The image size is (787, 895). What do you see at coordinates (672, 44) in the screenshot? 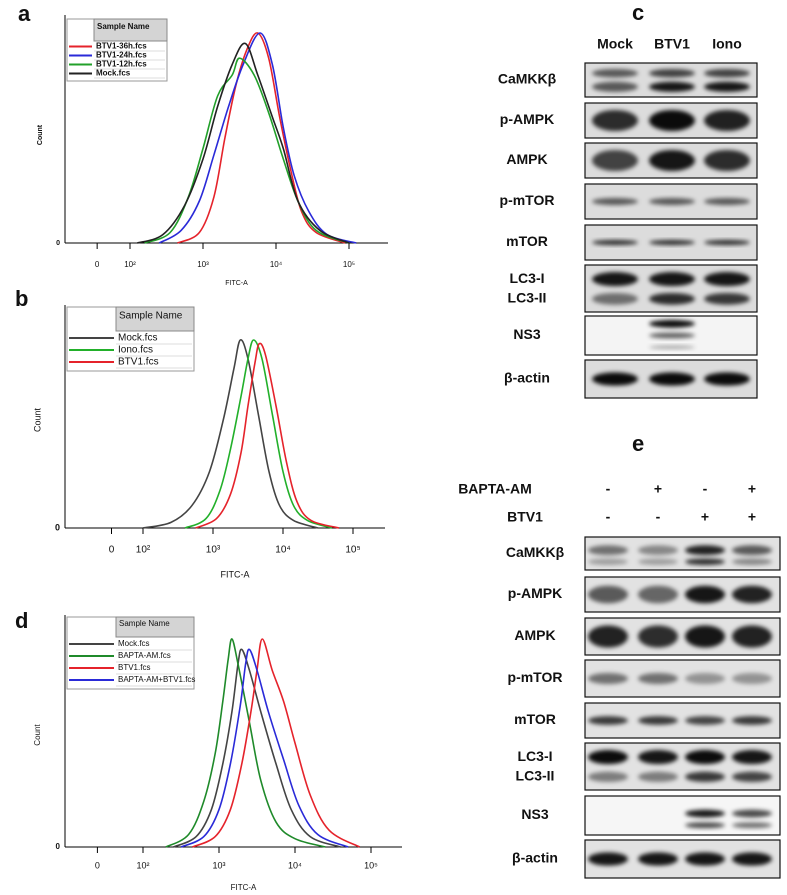
I see `lane-label: BTV1` at bounding box center [672, 44].